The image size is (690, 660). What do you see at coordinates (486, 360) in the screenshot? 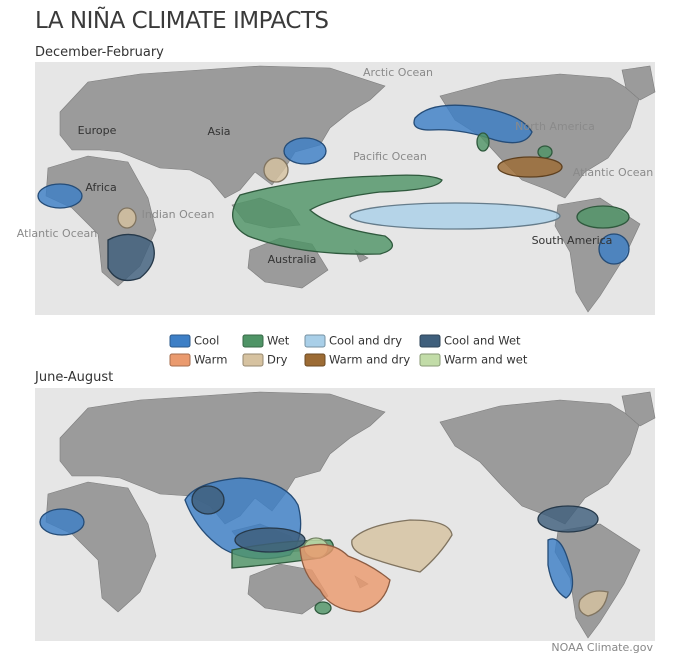
I see `legend-label: Warm and wet` at bounding box center [486, 360].